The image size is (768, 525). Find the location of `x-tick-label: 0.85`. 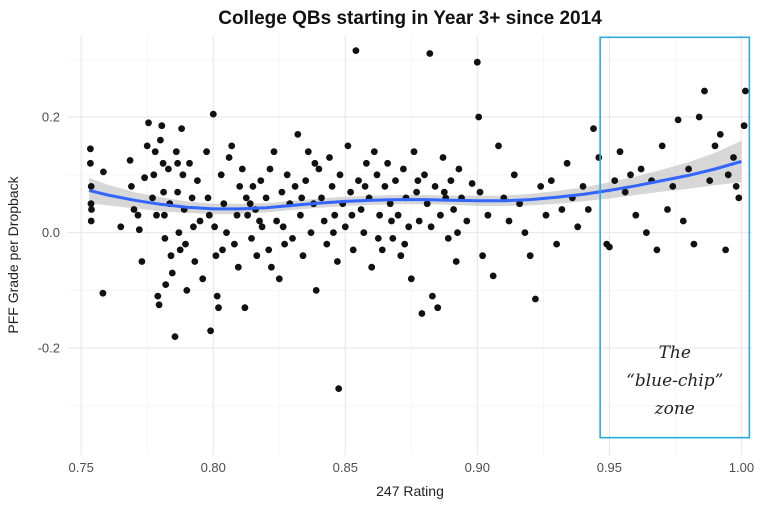

x-tick-label: 0.85 is located at coordinates (345, 467).